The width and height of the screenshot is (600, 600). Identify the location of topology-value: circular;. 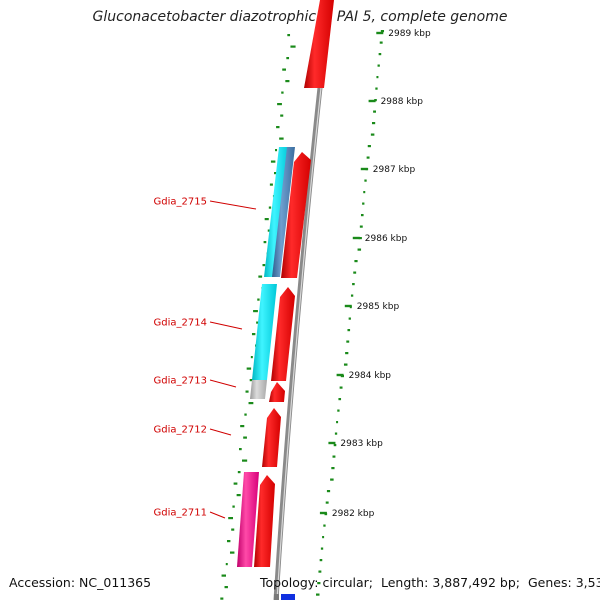
(348, 582).